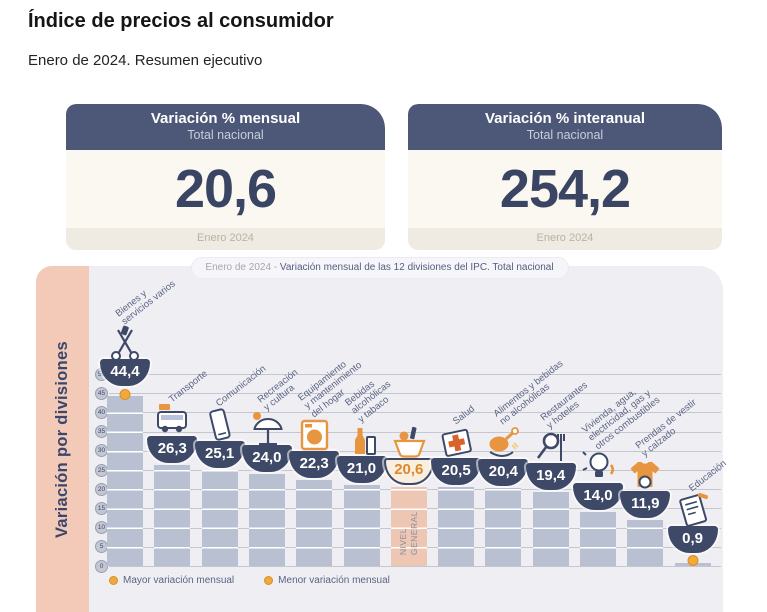 The height and width of the screenshot is (612, 767). Describe the element at coordinates (693, 560) in the screenshot. I see `min-variation-dot` at that location.